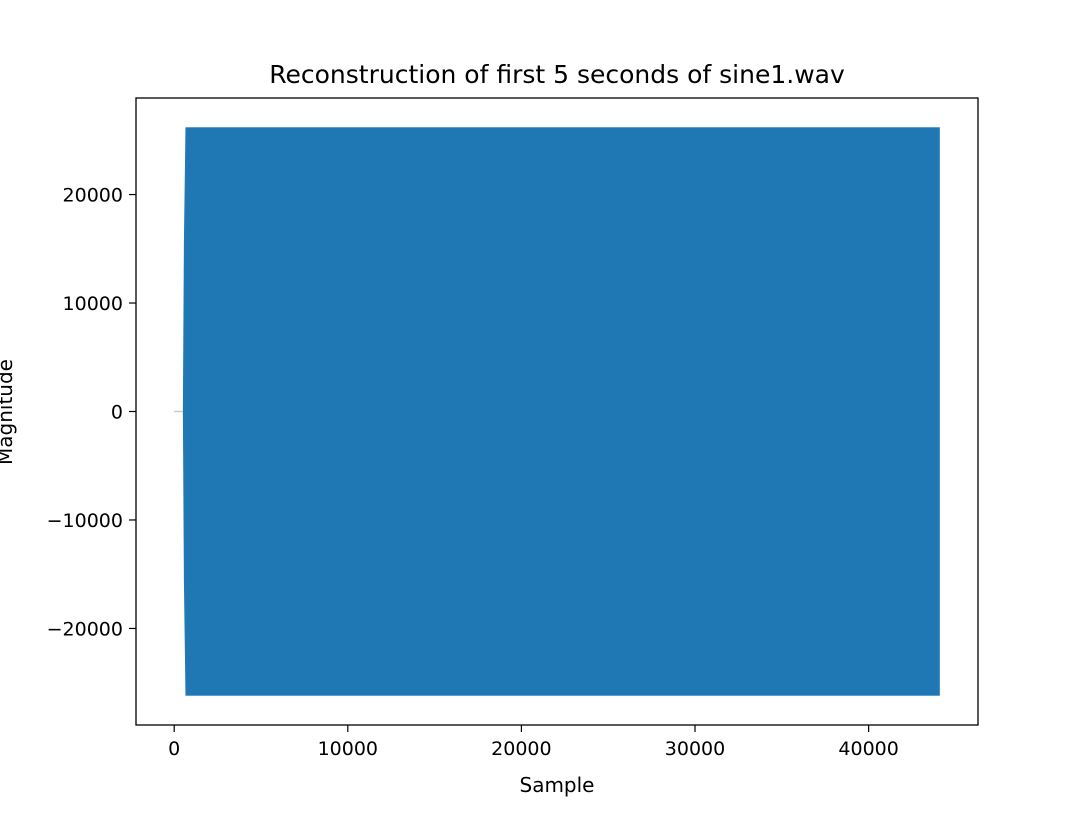  I want to click on y-axis: −20000 −10000 0 10000 20000, so click(91, 412).